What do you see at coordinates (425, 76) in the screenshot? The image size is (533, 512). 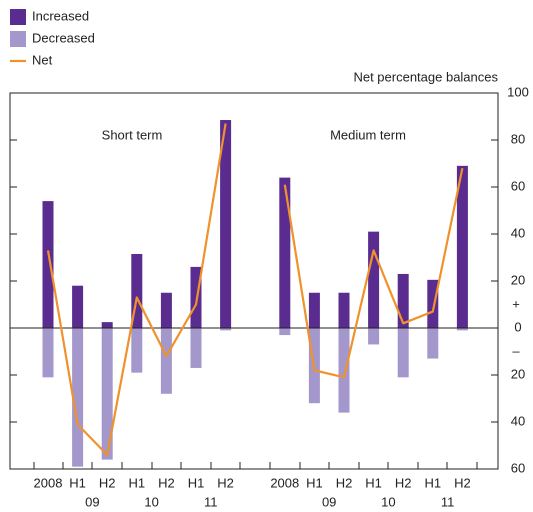 I see `y-axis-label: Net percentage balances` at bounding box center [425, 76].